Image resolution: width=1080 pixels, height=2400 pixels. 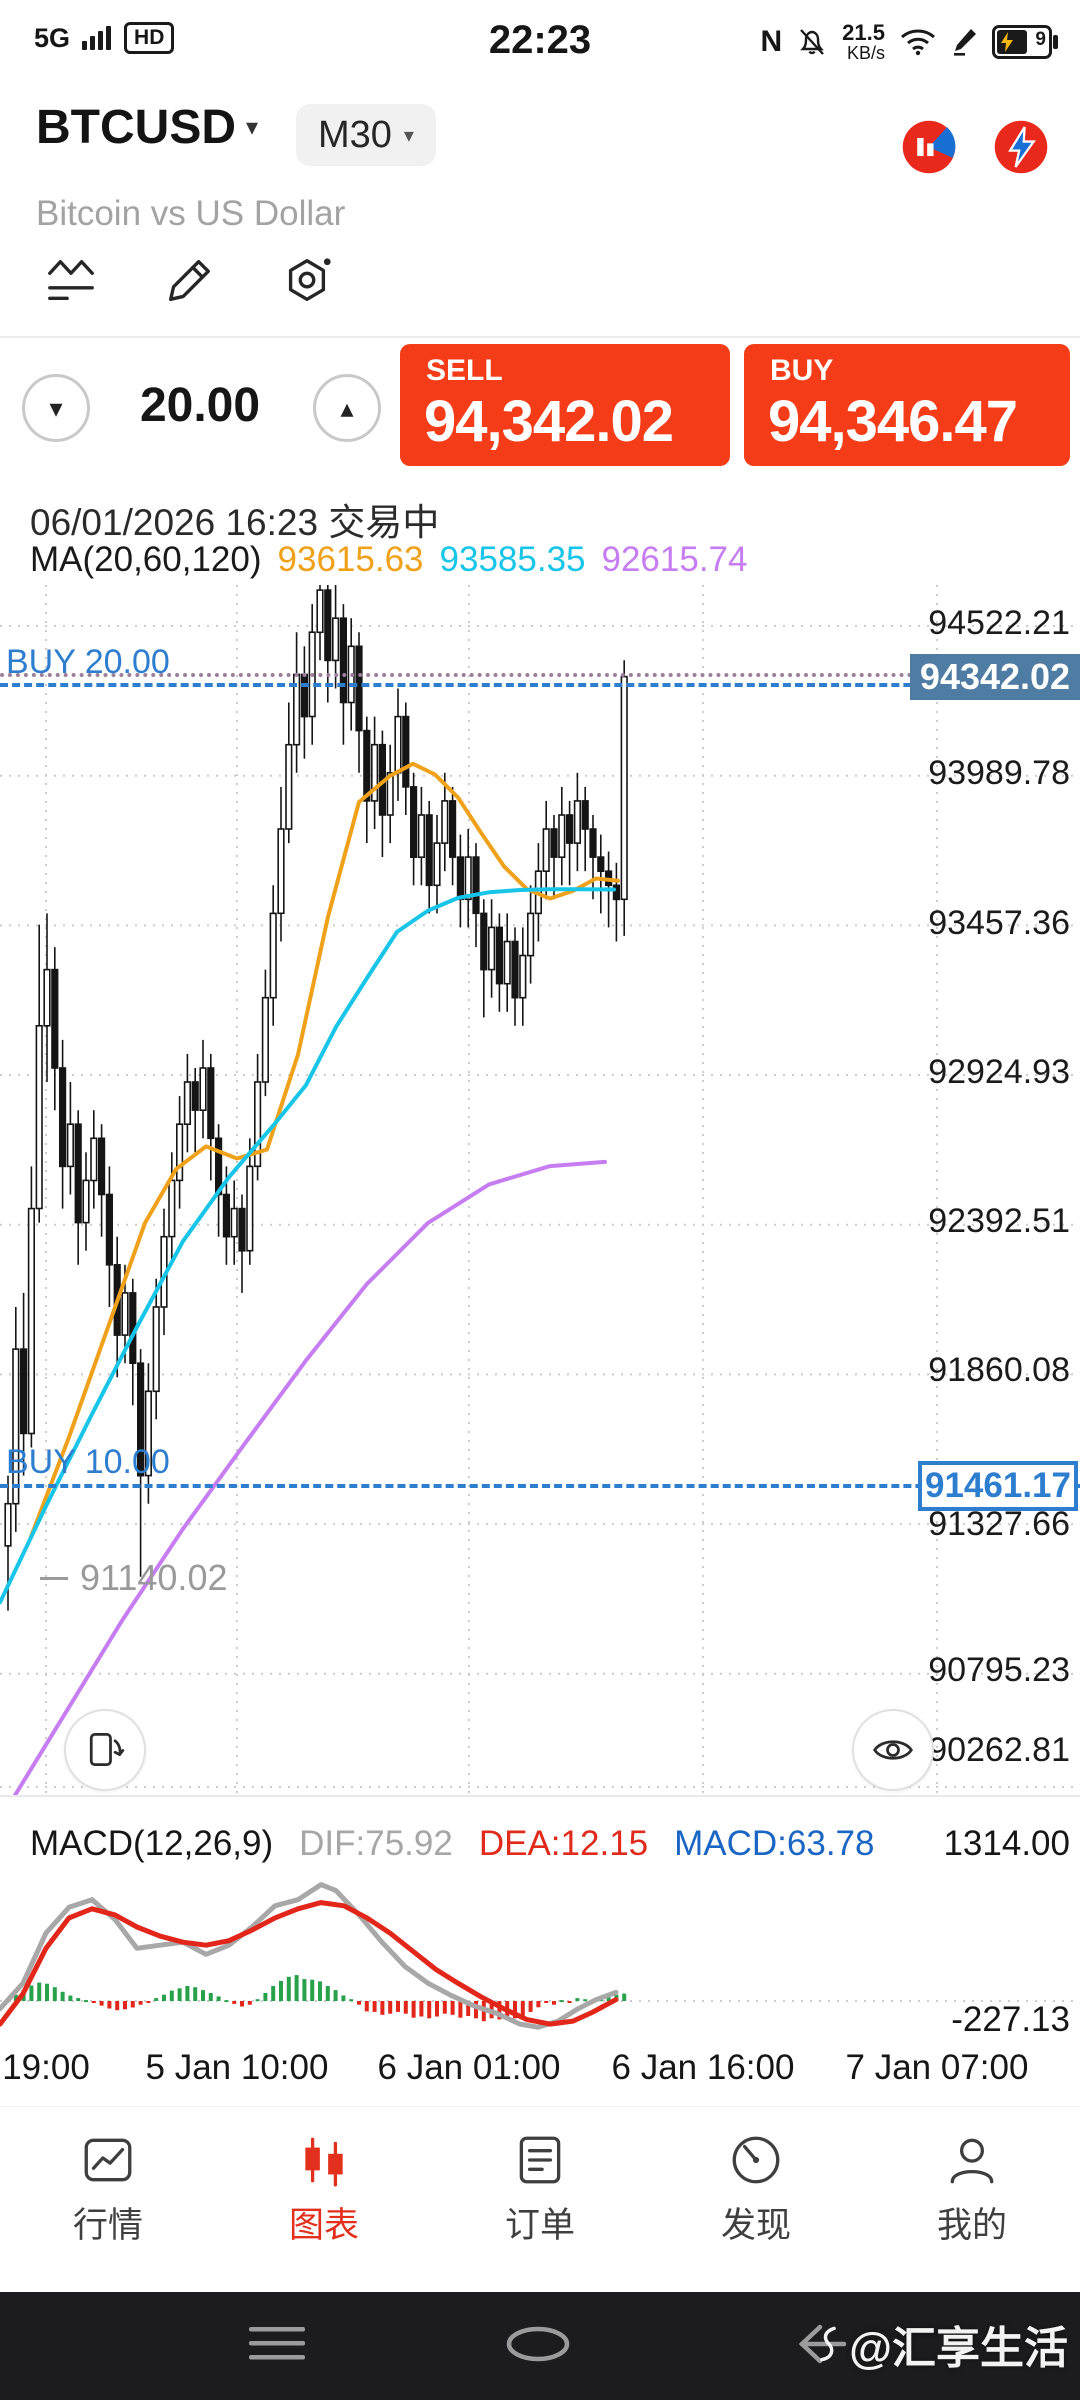 What do you see at coordinates (97, 38) in the screenshot?
I see `signal-bars-icon` at bounding box center [97, 38].